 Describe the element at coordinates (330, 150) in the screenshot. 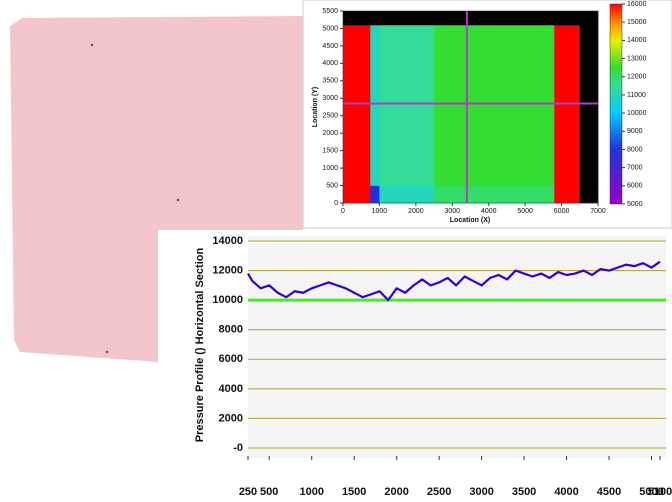

I see `y-tick-label: 1500` at that location.